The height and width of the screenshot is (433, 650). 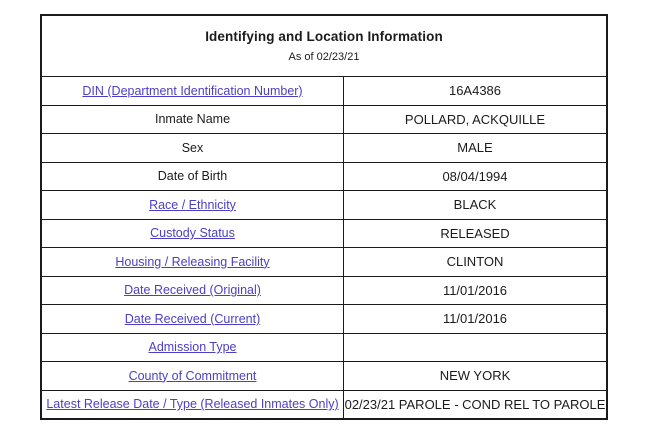 I want to click on row-label-cell: Date Received (Current), so click(x=193, y=319).